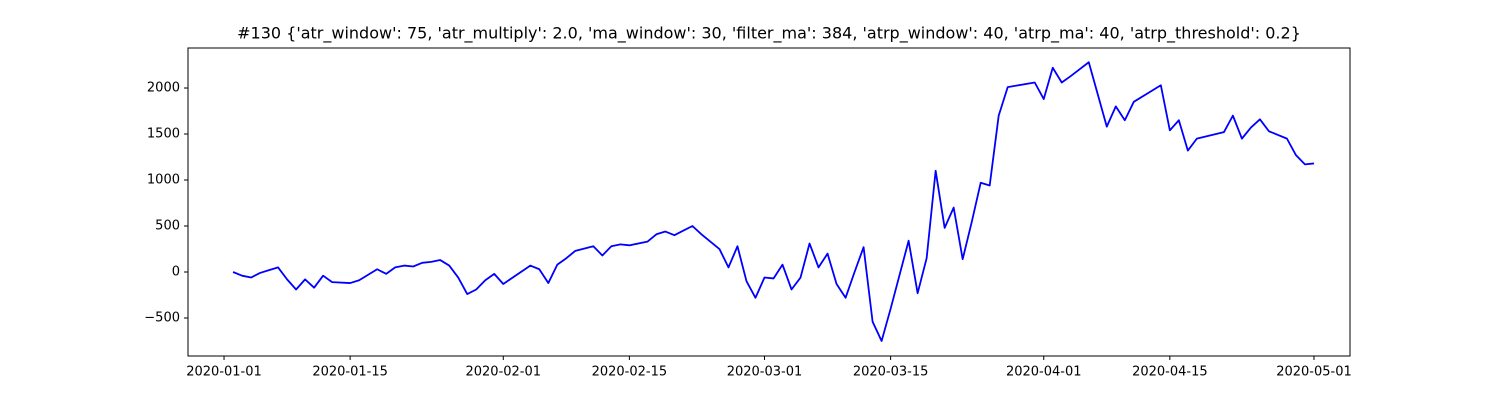 The height and width of the screenshot is (400, 1500). What do you see at coordinates (765, 372) in the screenshot?
I see `x-tick-label: 2020-03-01` at bounding box center [765, 372].